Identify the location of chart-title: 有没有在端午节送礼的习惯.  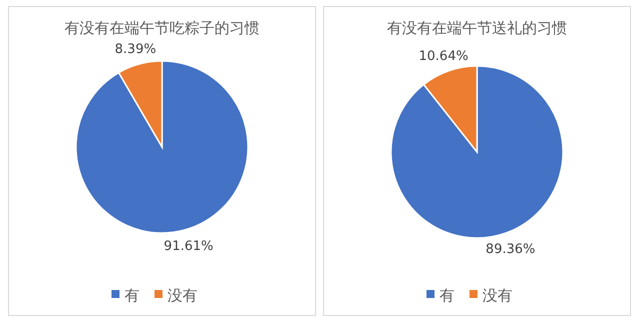
(477, 28).